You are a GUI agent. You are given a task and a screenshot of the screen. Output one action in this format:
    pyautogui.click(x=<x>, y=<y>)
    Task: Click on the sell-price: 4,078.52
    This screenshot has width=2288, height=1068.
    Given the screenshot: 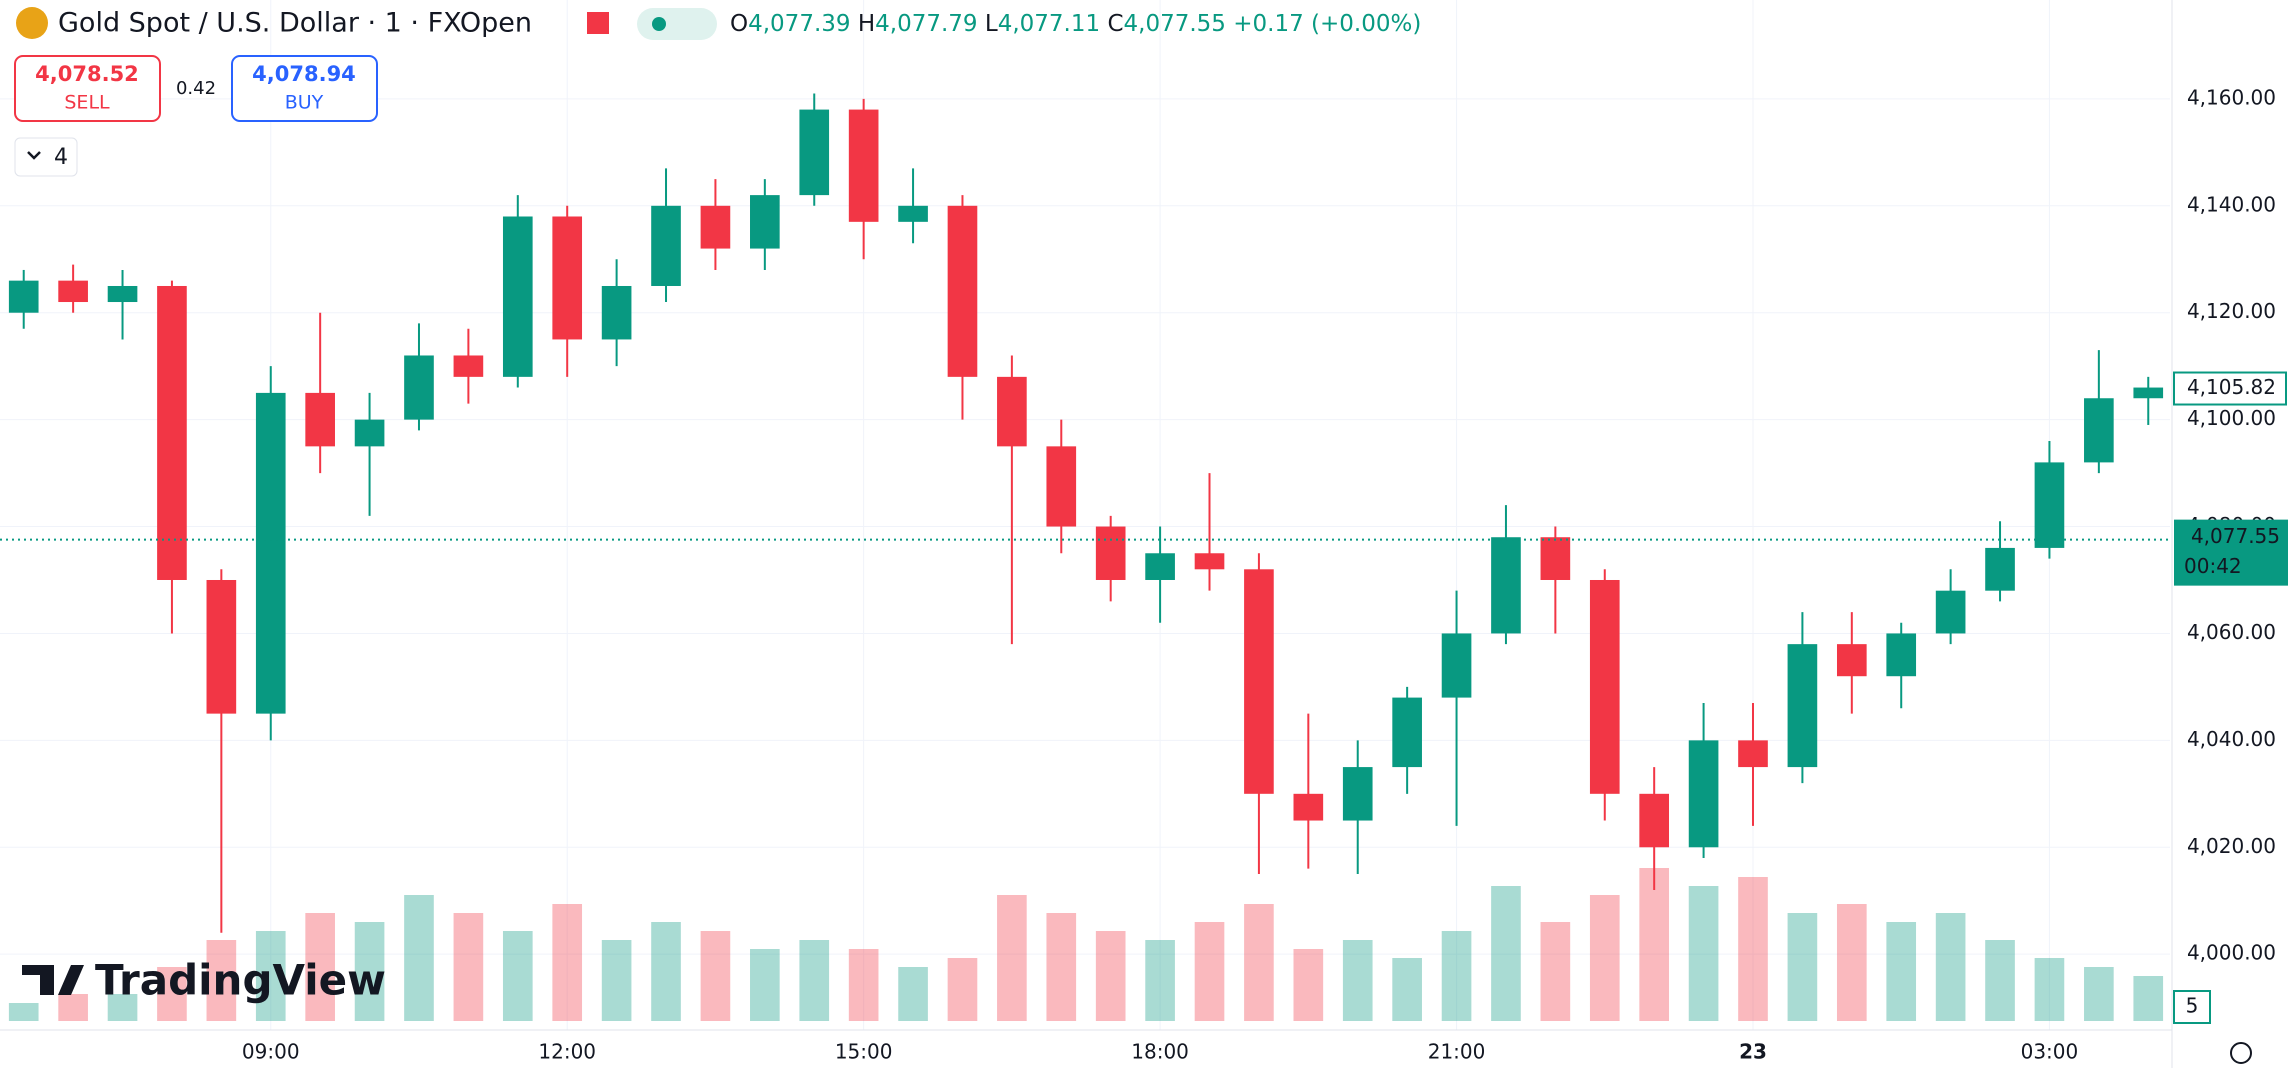 What is the action you would take?
    pyautogui.click(x=87, y=74)
    